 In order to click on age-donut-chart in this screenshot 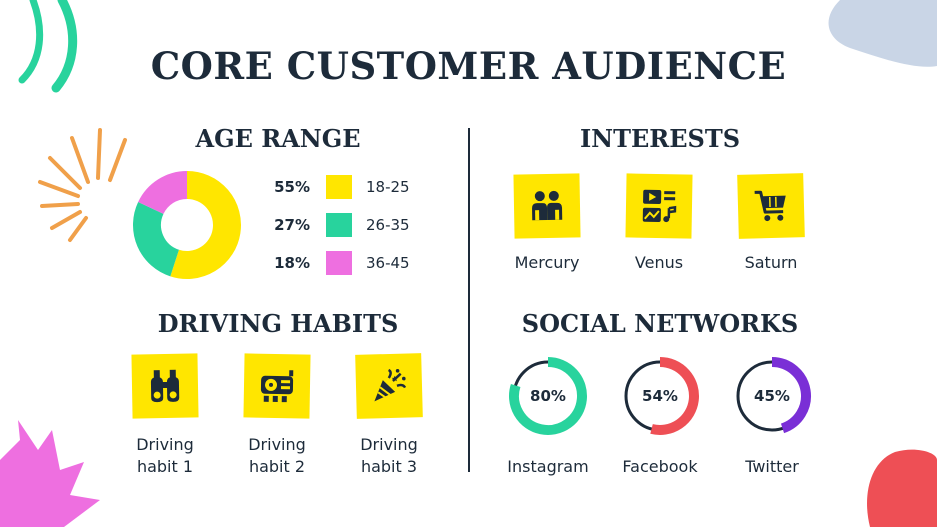, I will do `click(187, 225)`.